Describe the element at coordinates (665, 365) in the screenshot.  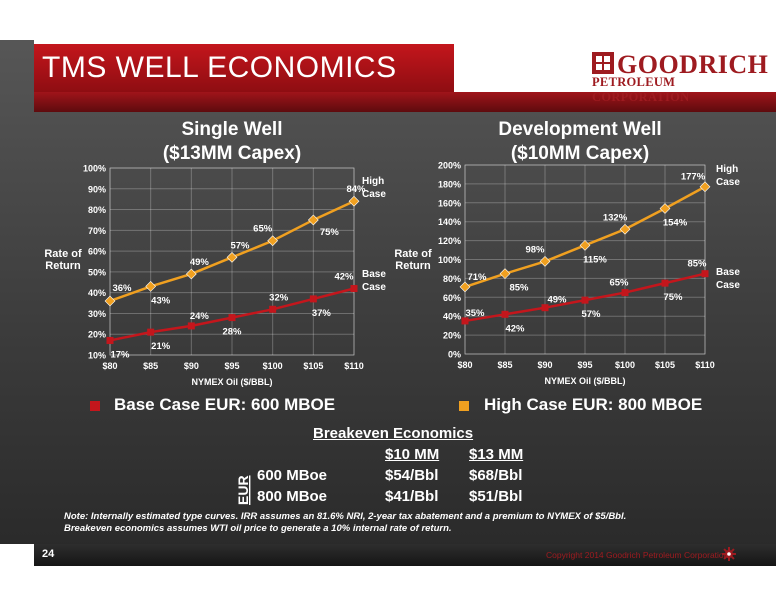
I see `x-tick-label: $105` at that location.